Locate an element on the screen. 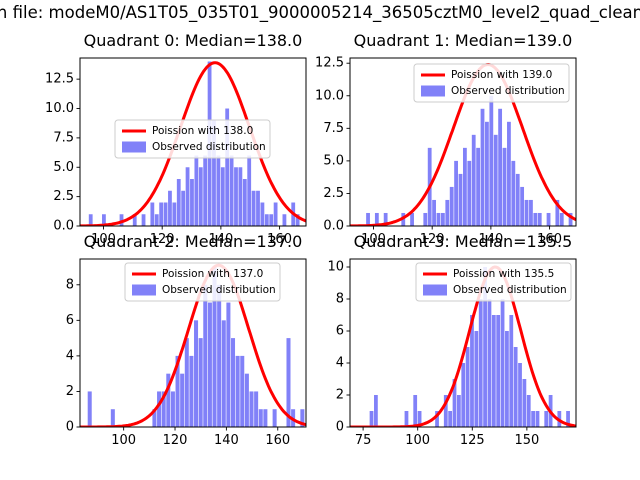 This screenshot has width=640, height=480. quadrant-1-title: Quadrant 1: Median=139.0 is located at coordinates (463, 40).